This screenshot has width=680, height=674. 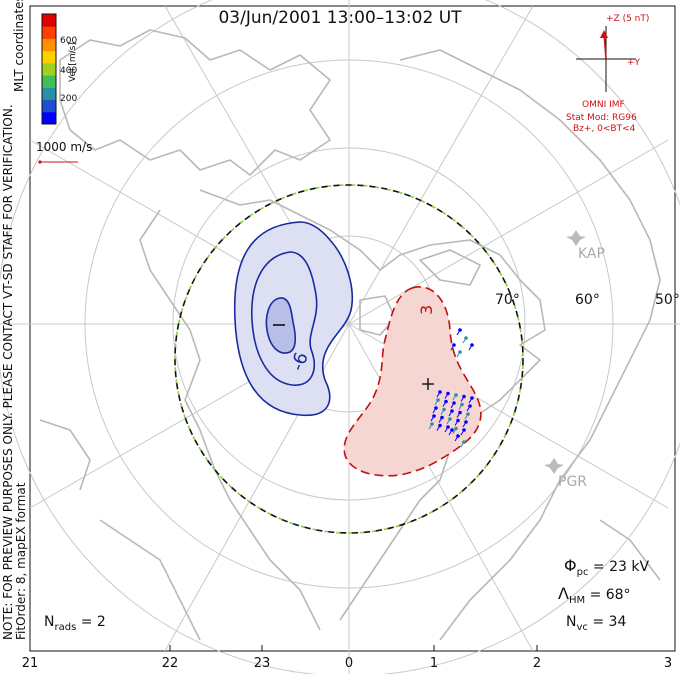 I want to click on negative-contour-middle, so click(x=284, y=318).